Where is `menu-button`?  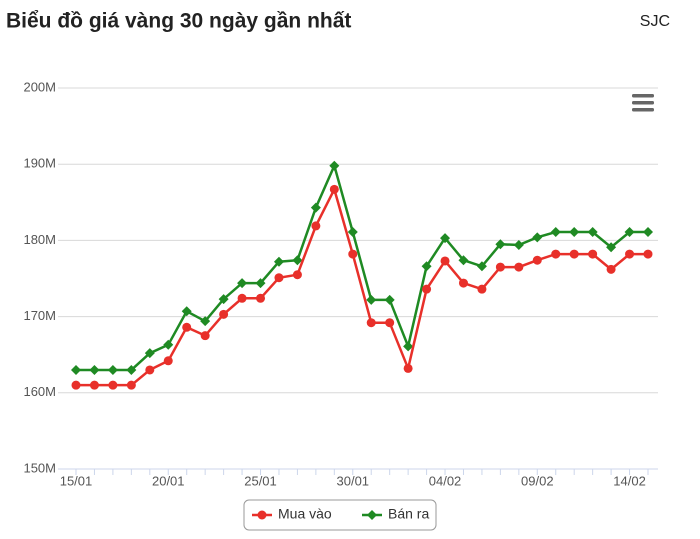
menu-button is located at coordinates (643, 103).